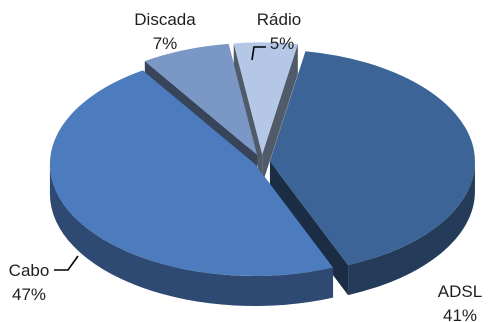 This screenshot has width=493, height=322. What do you see at coordinates (201, 99) in the screenshot?
I see `slice-discada-top` at bounding box center [201, 99].